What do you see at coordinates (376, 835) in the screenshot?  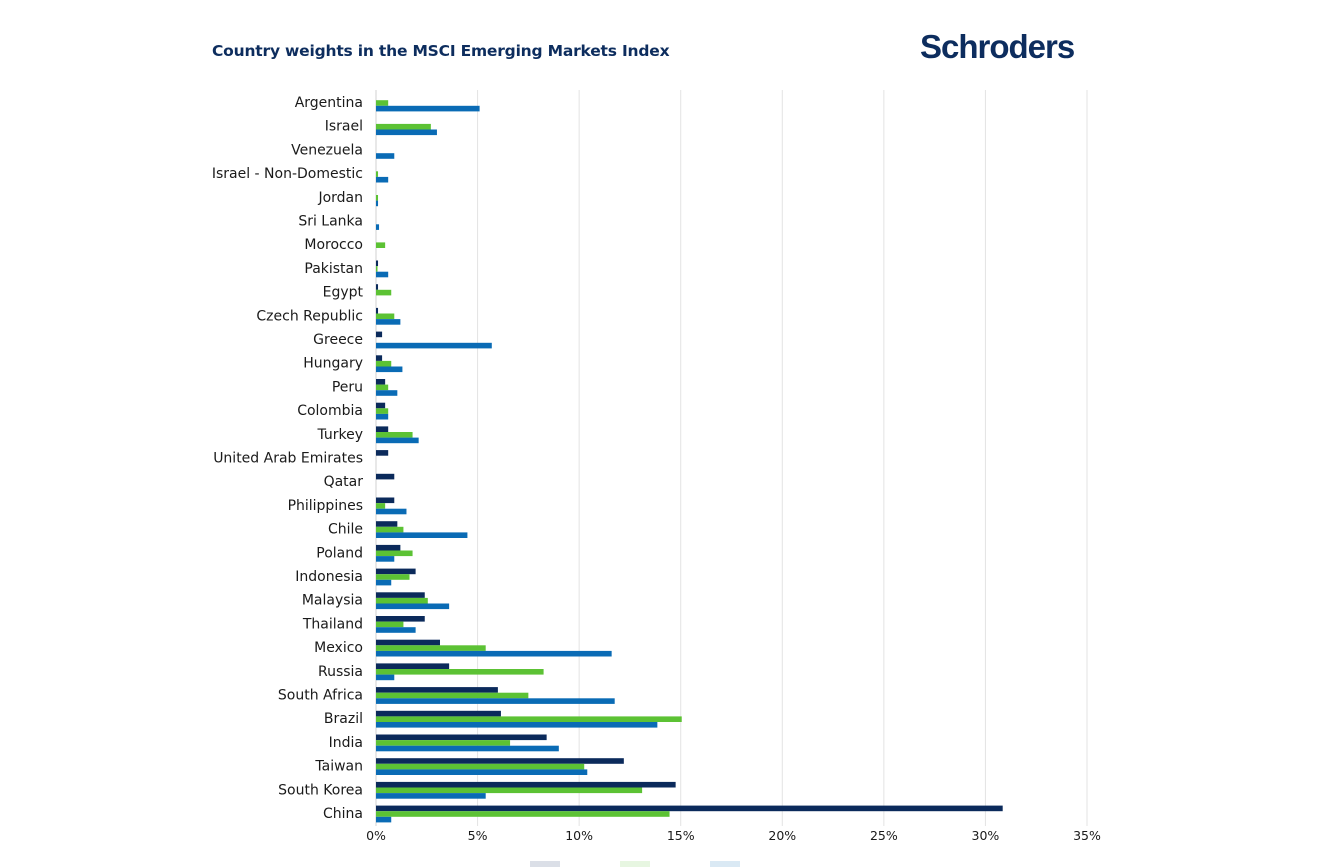 I see `x-tick-label: 0%` at bounding box center [376, 835].